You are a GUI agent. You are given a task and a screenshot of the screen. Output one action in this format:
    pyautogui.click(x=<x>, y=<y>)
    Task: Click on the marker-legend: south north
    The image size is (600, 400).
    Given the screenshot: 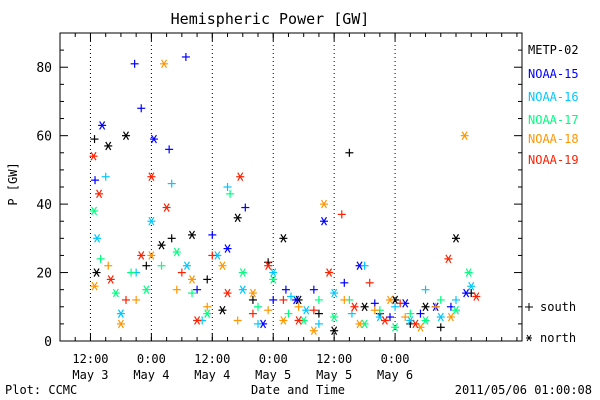 What is the action you would take?
    pyautogui.click(x=550, y=322)
    